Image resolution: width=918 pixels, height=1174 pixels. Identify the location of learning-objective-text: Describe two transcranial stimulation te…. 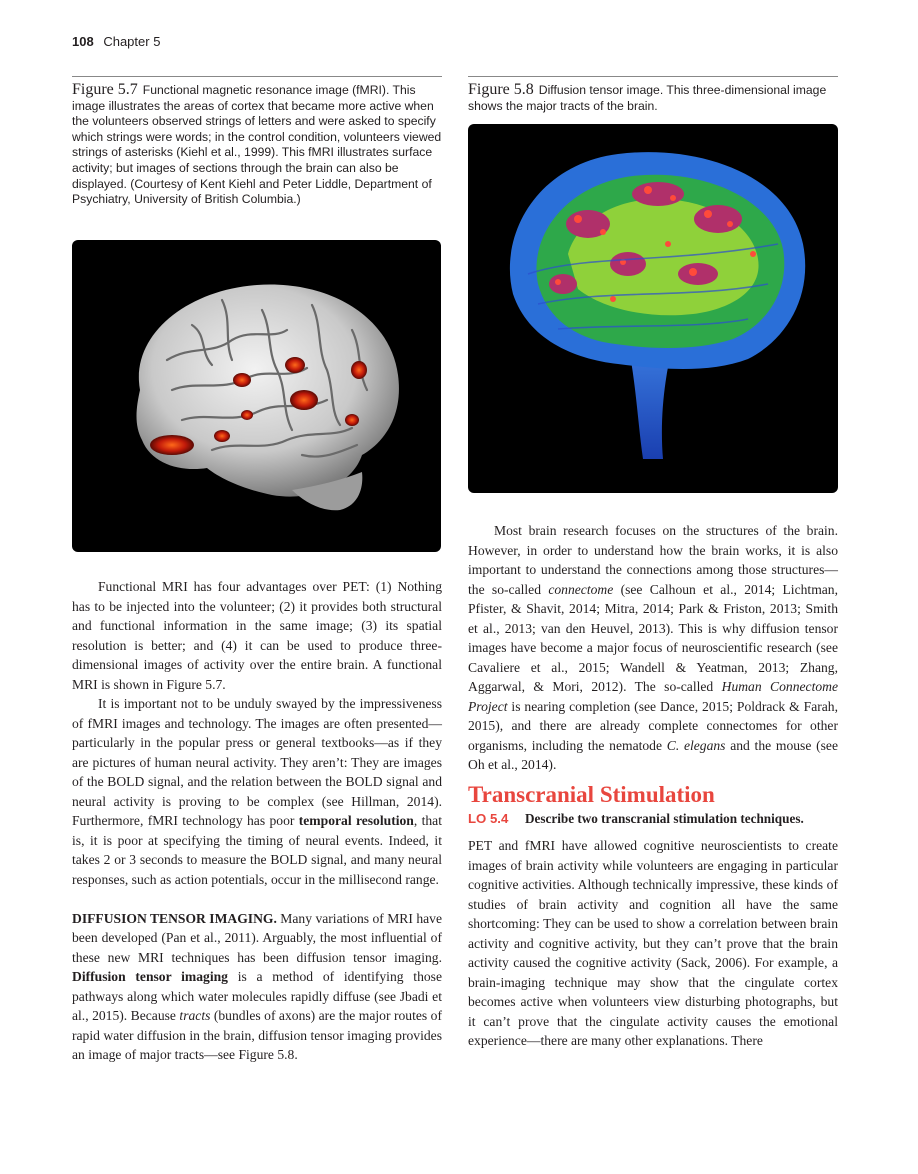
(664, 818).